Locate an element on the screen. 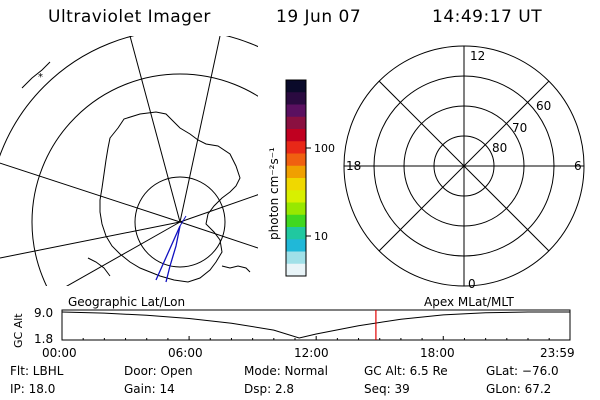 The image size is (600, 400). y-tick-label: 9.0 is located at coordinates (43, 313).